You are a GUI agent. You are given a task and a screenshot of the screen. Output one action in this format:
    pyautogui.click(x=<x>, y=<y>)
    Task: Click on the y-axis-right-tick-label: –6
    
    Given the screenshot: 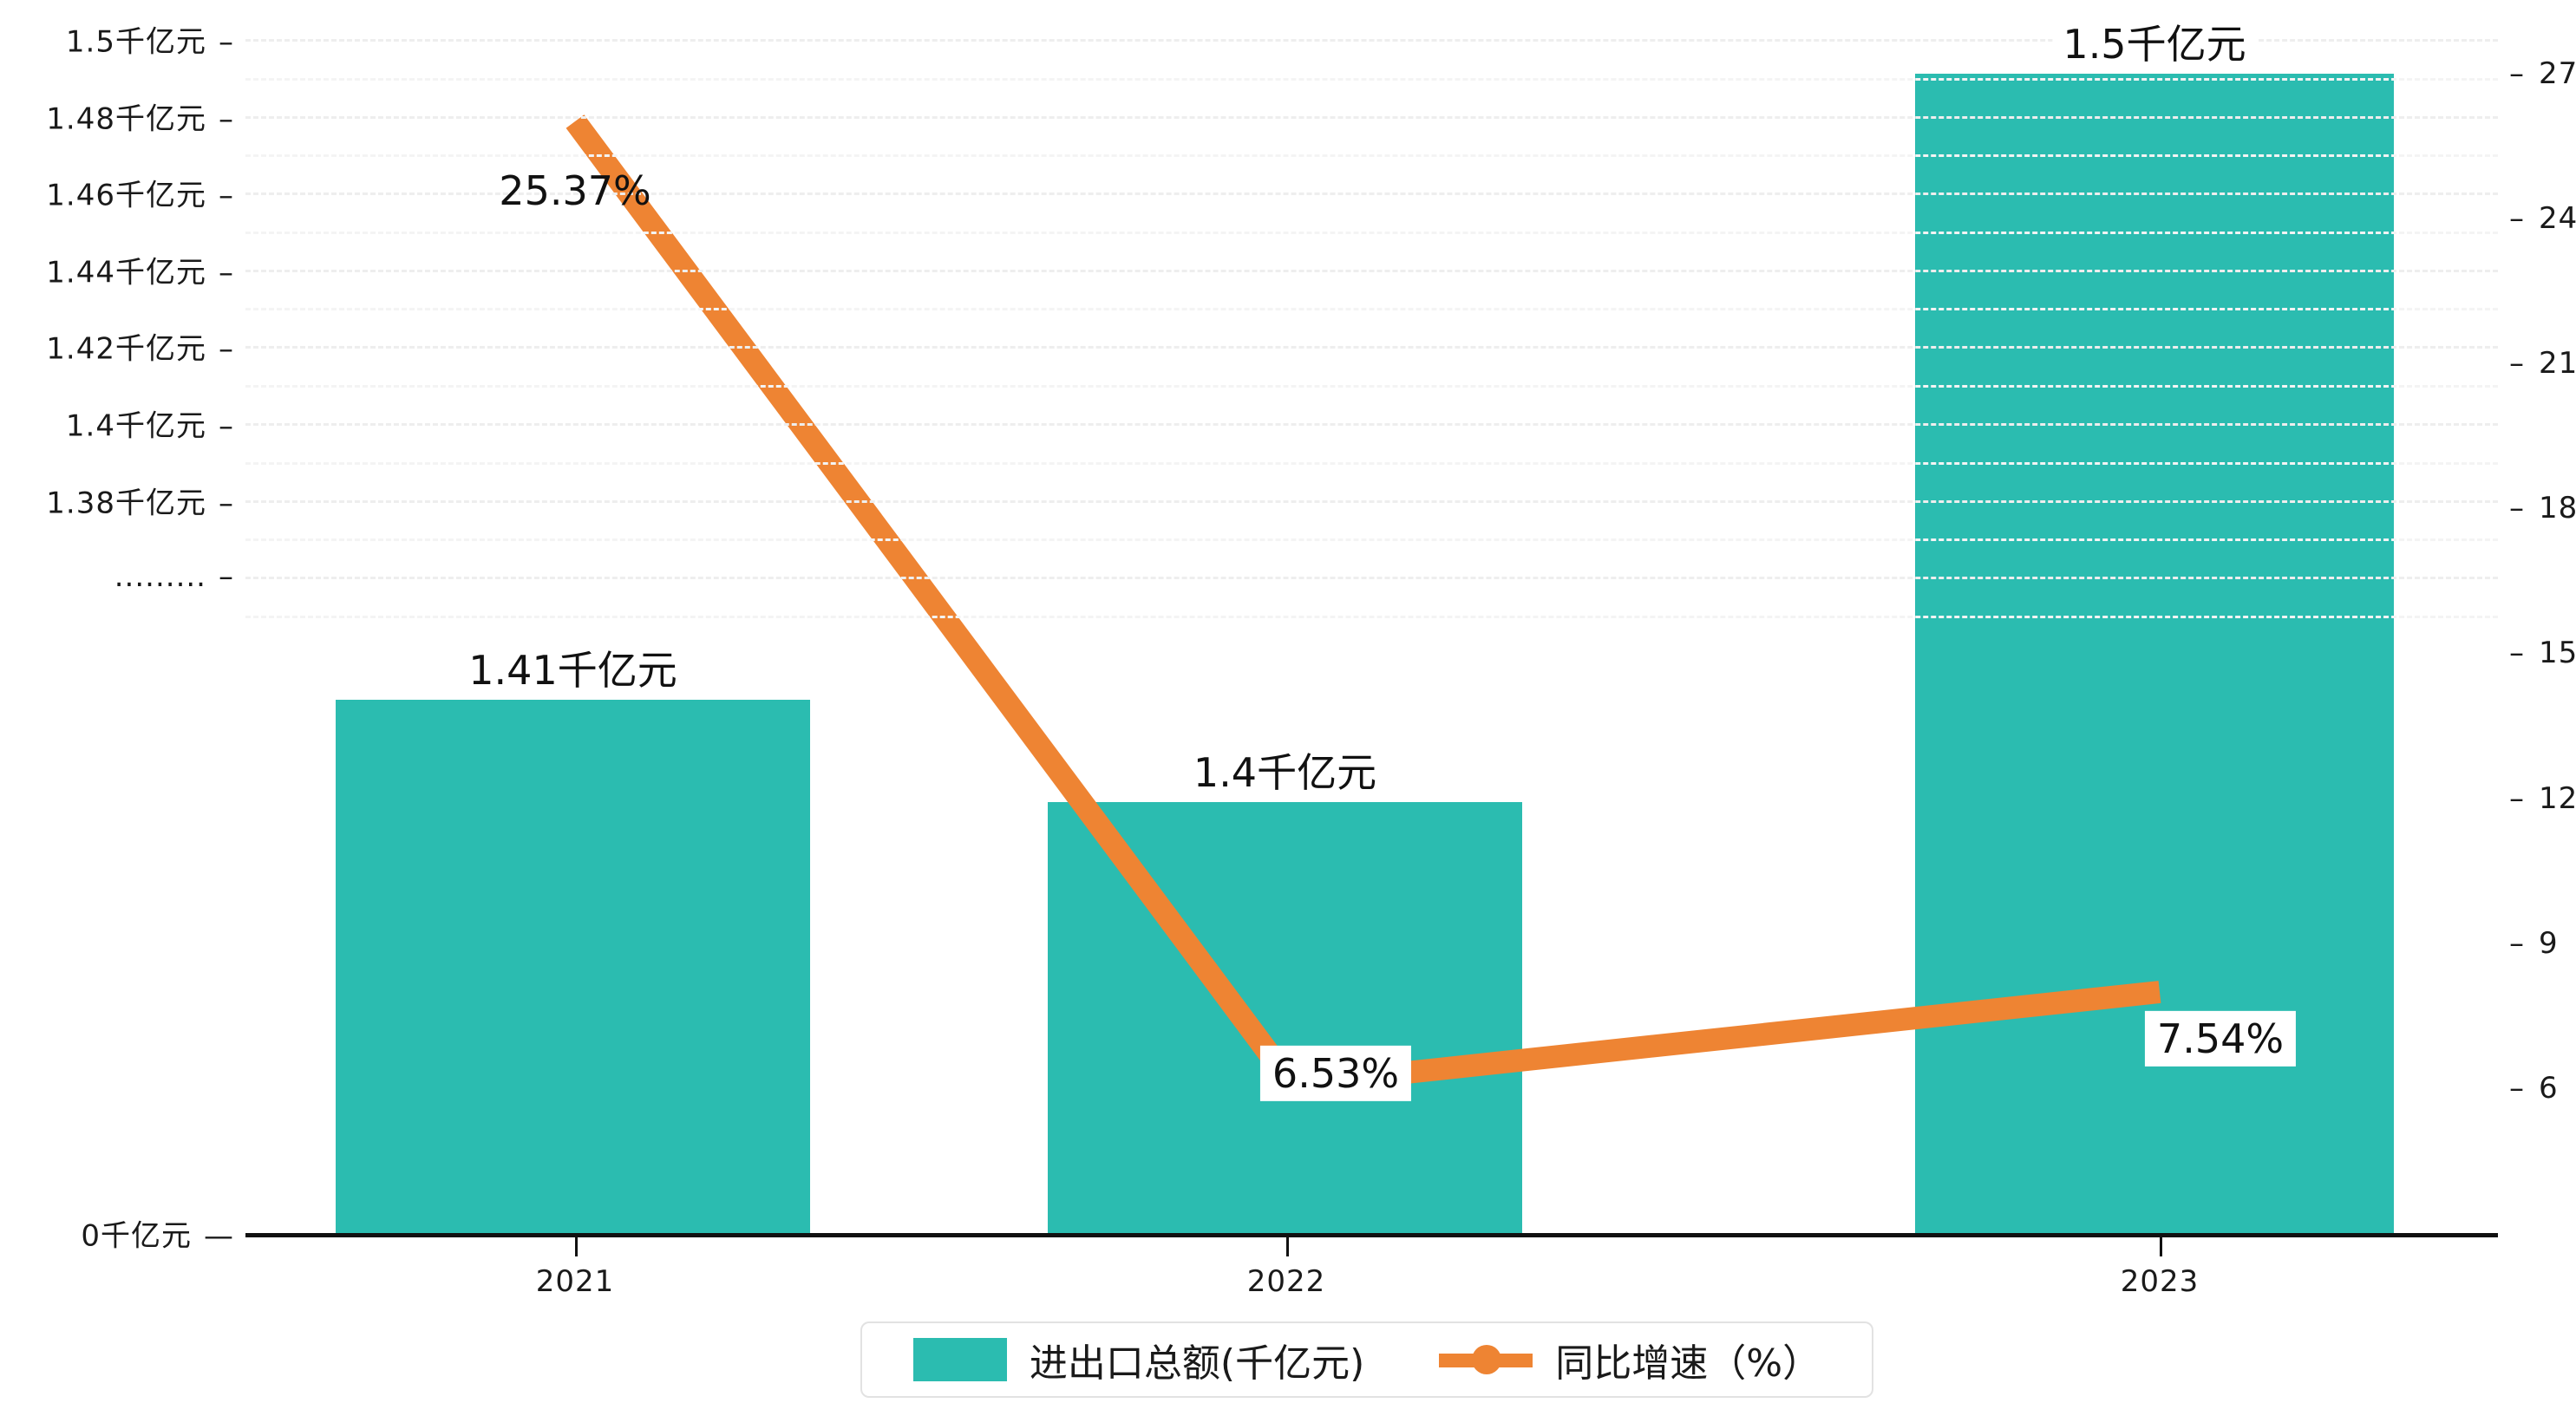 What is the action you would take?
    pyautogui.click(x=2534, y=1089)
    